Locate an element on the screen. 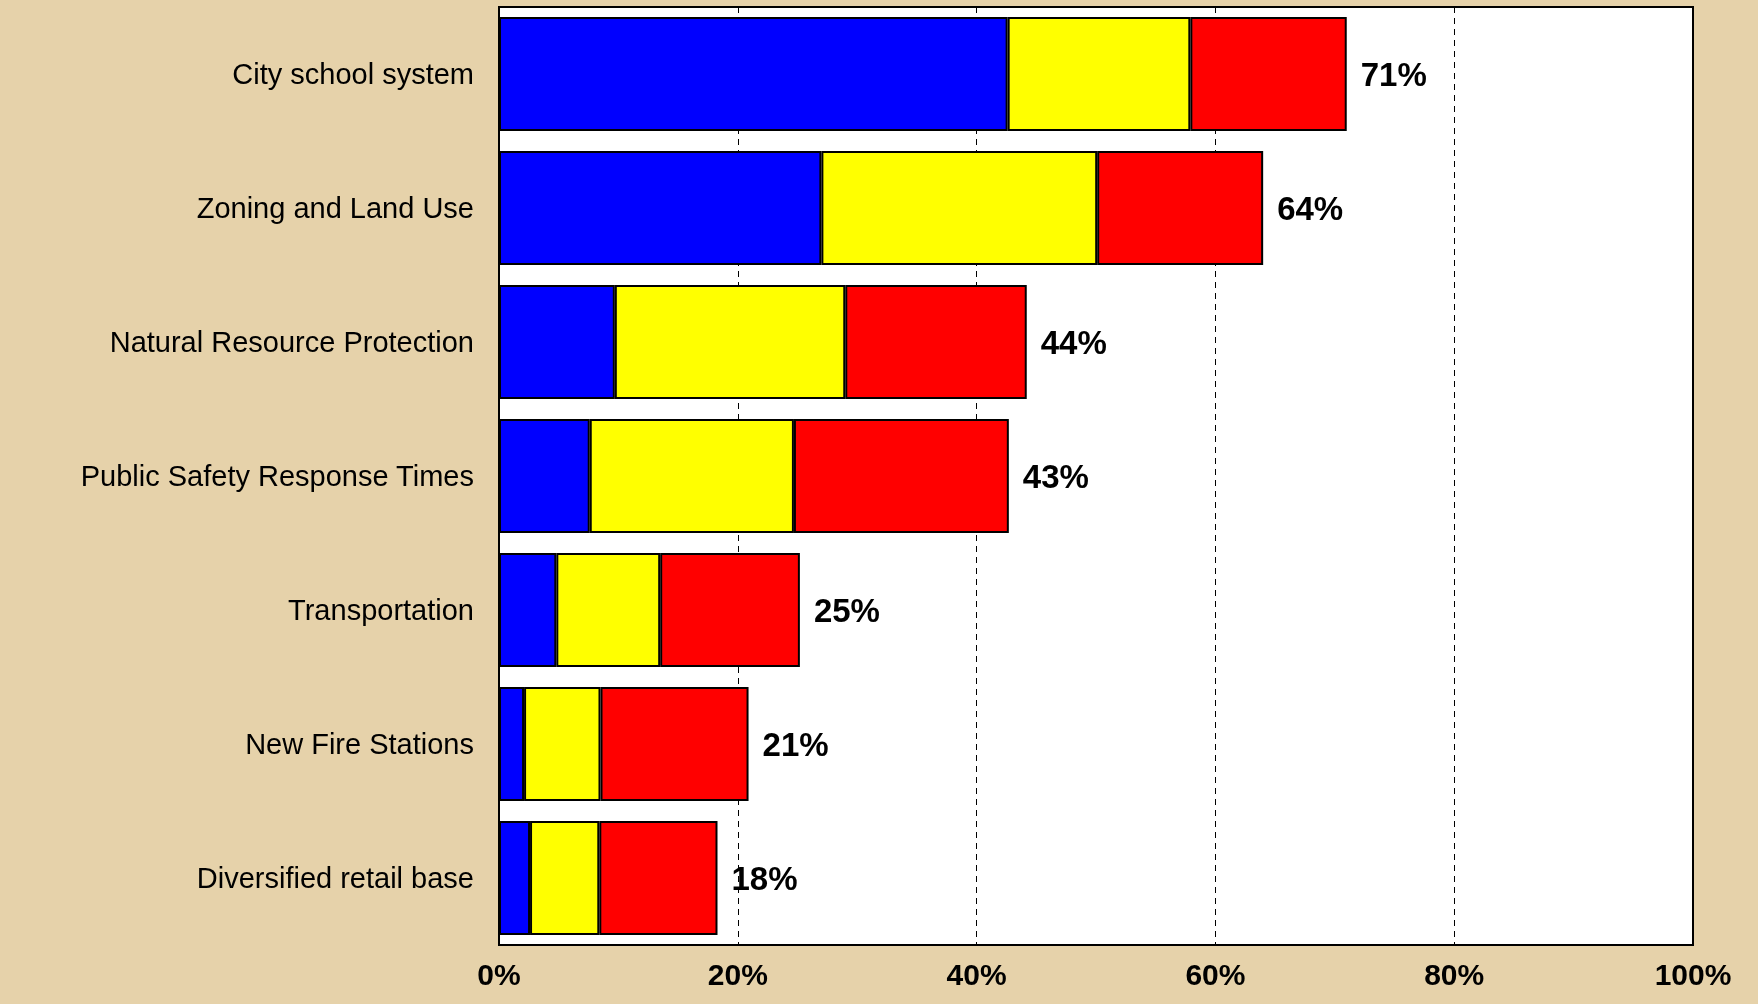 The image size is (1758, 1004). y-tick-label: City school system is located at coordinates (353, 74).